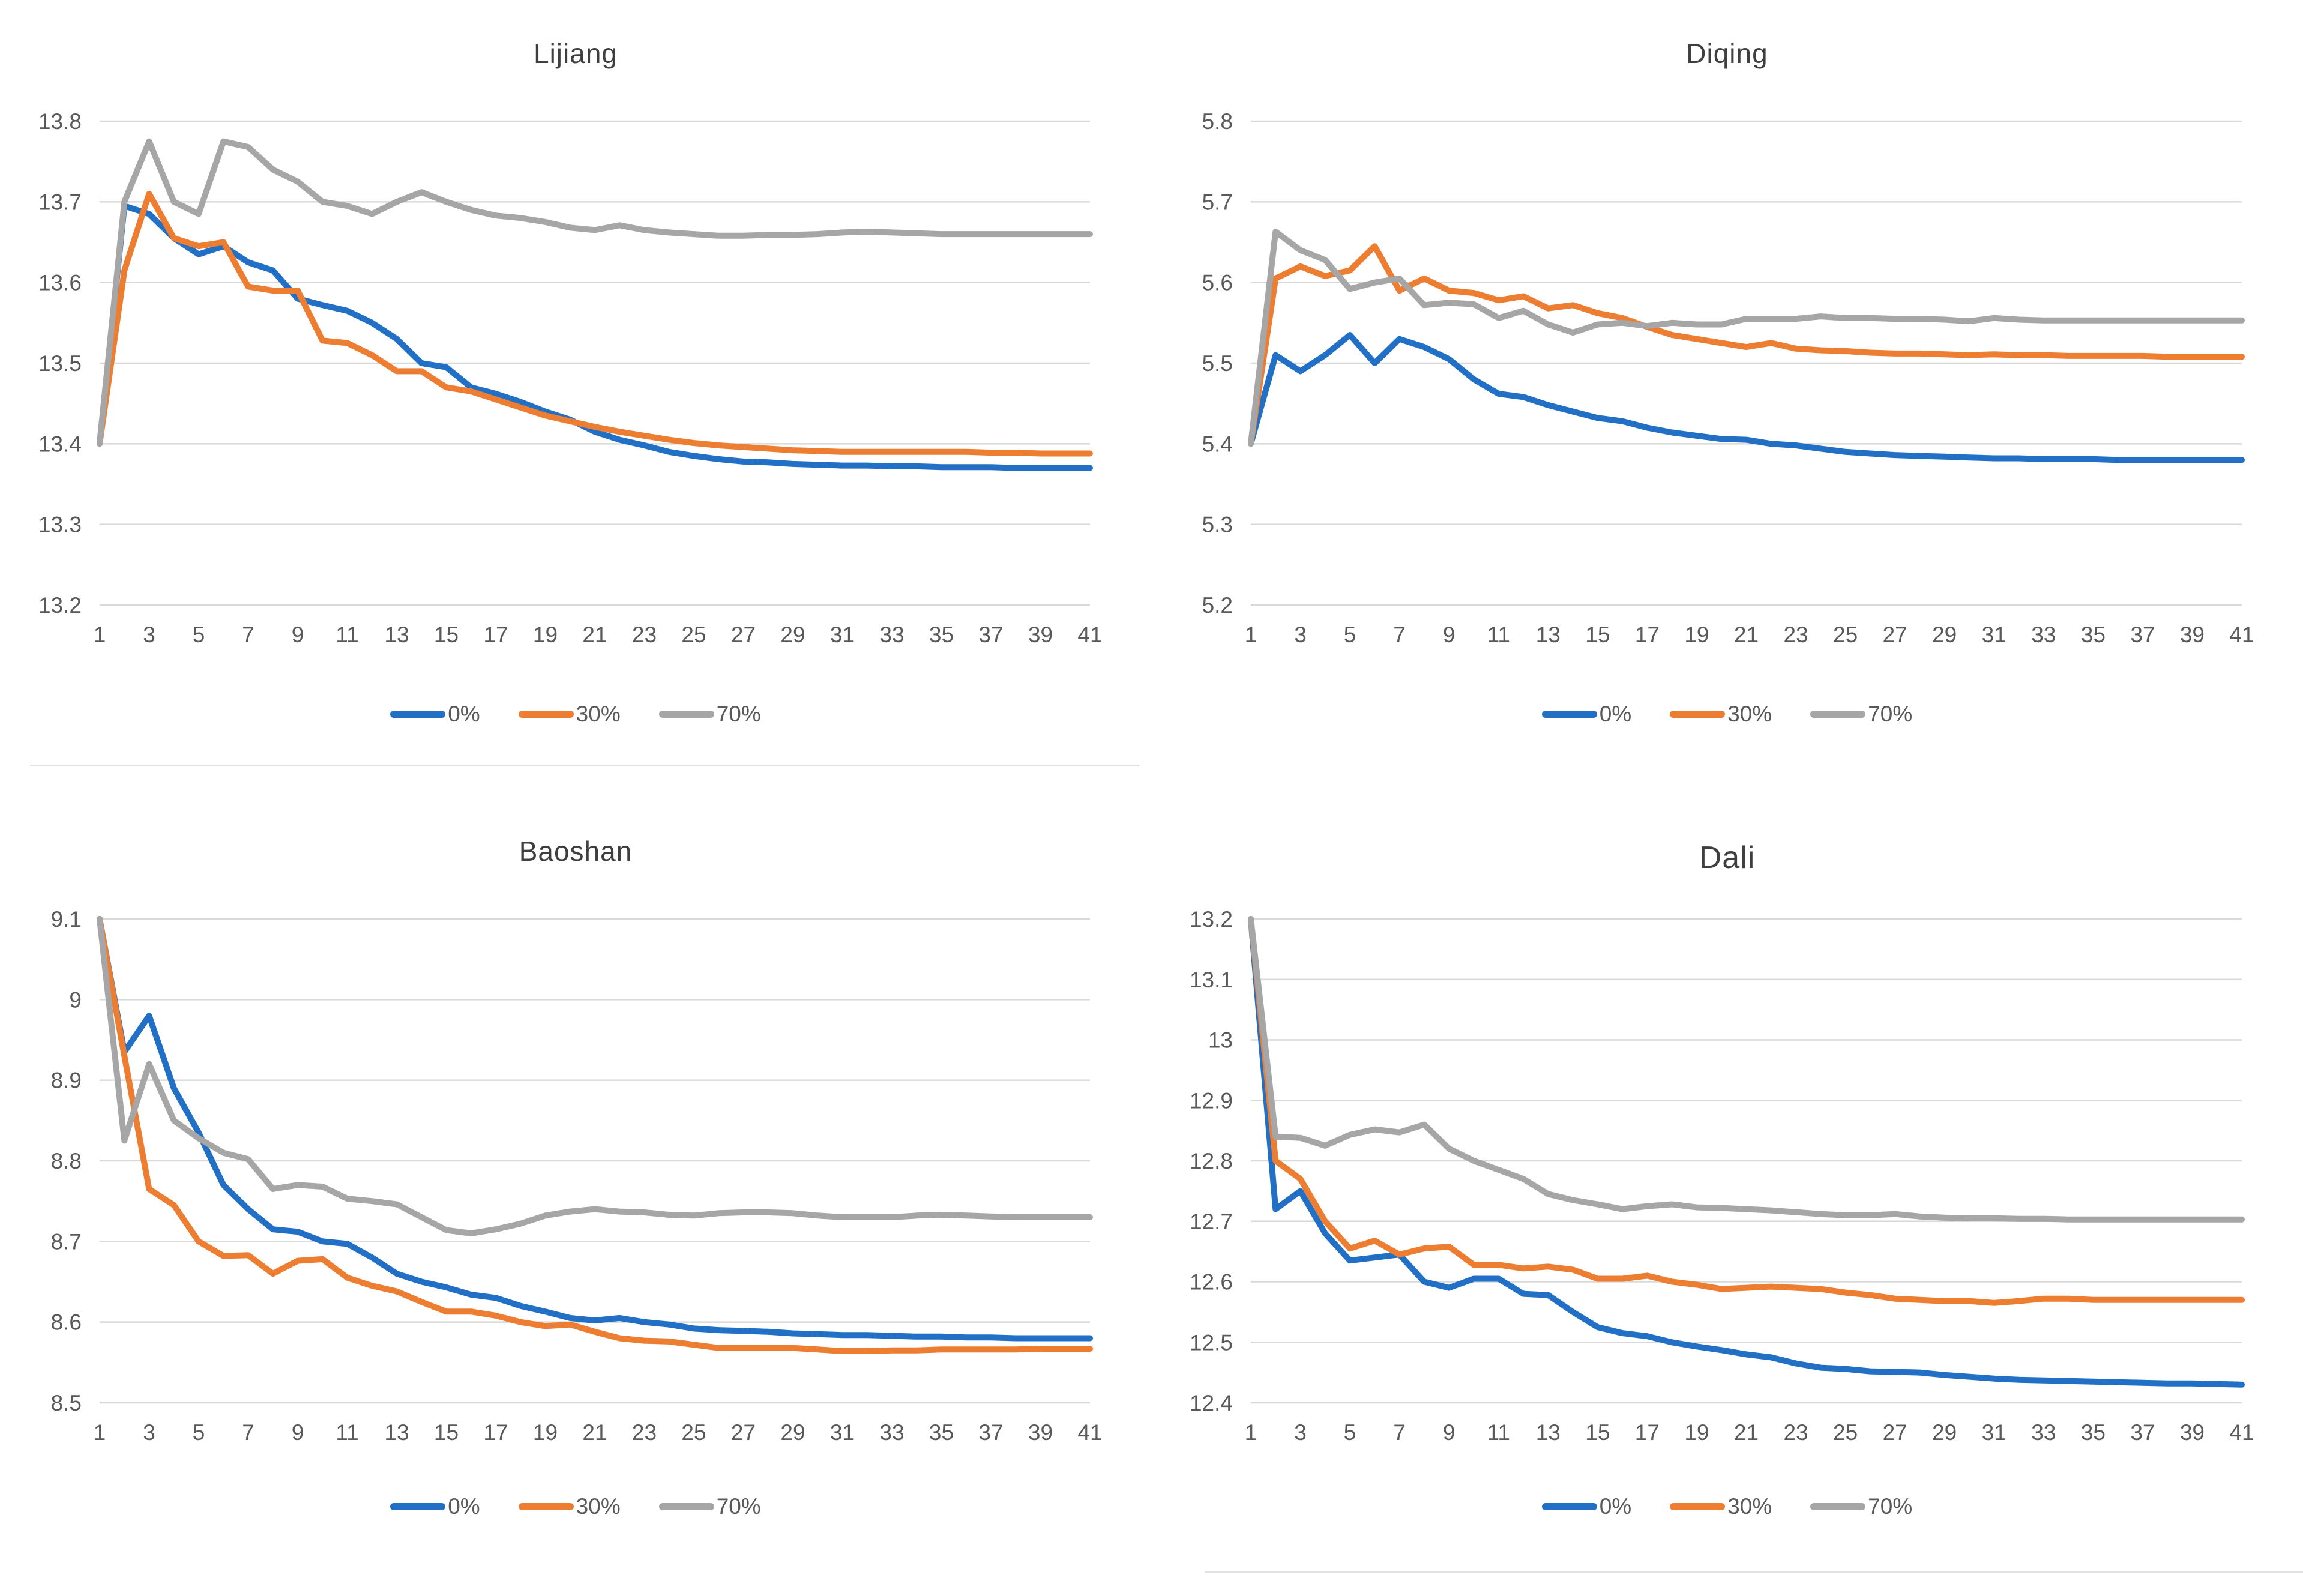 The image size is (2303, 1596). Describe the element at coordinates (1648, 1433) in the screenshot. I see `x-tick-label: 17` at that location.